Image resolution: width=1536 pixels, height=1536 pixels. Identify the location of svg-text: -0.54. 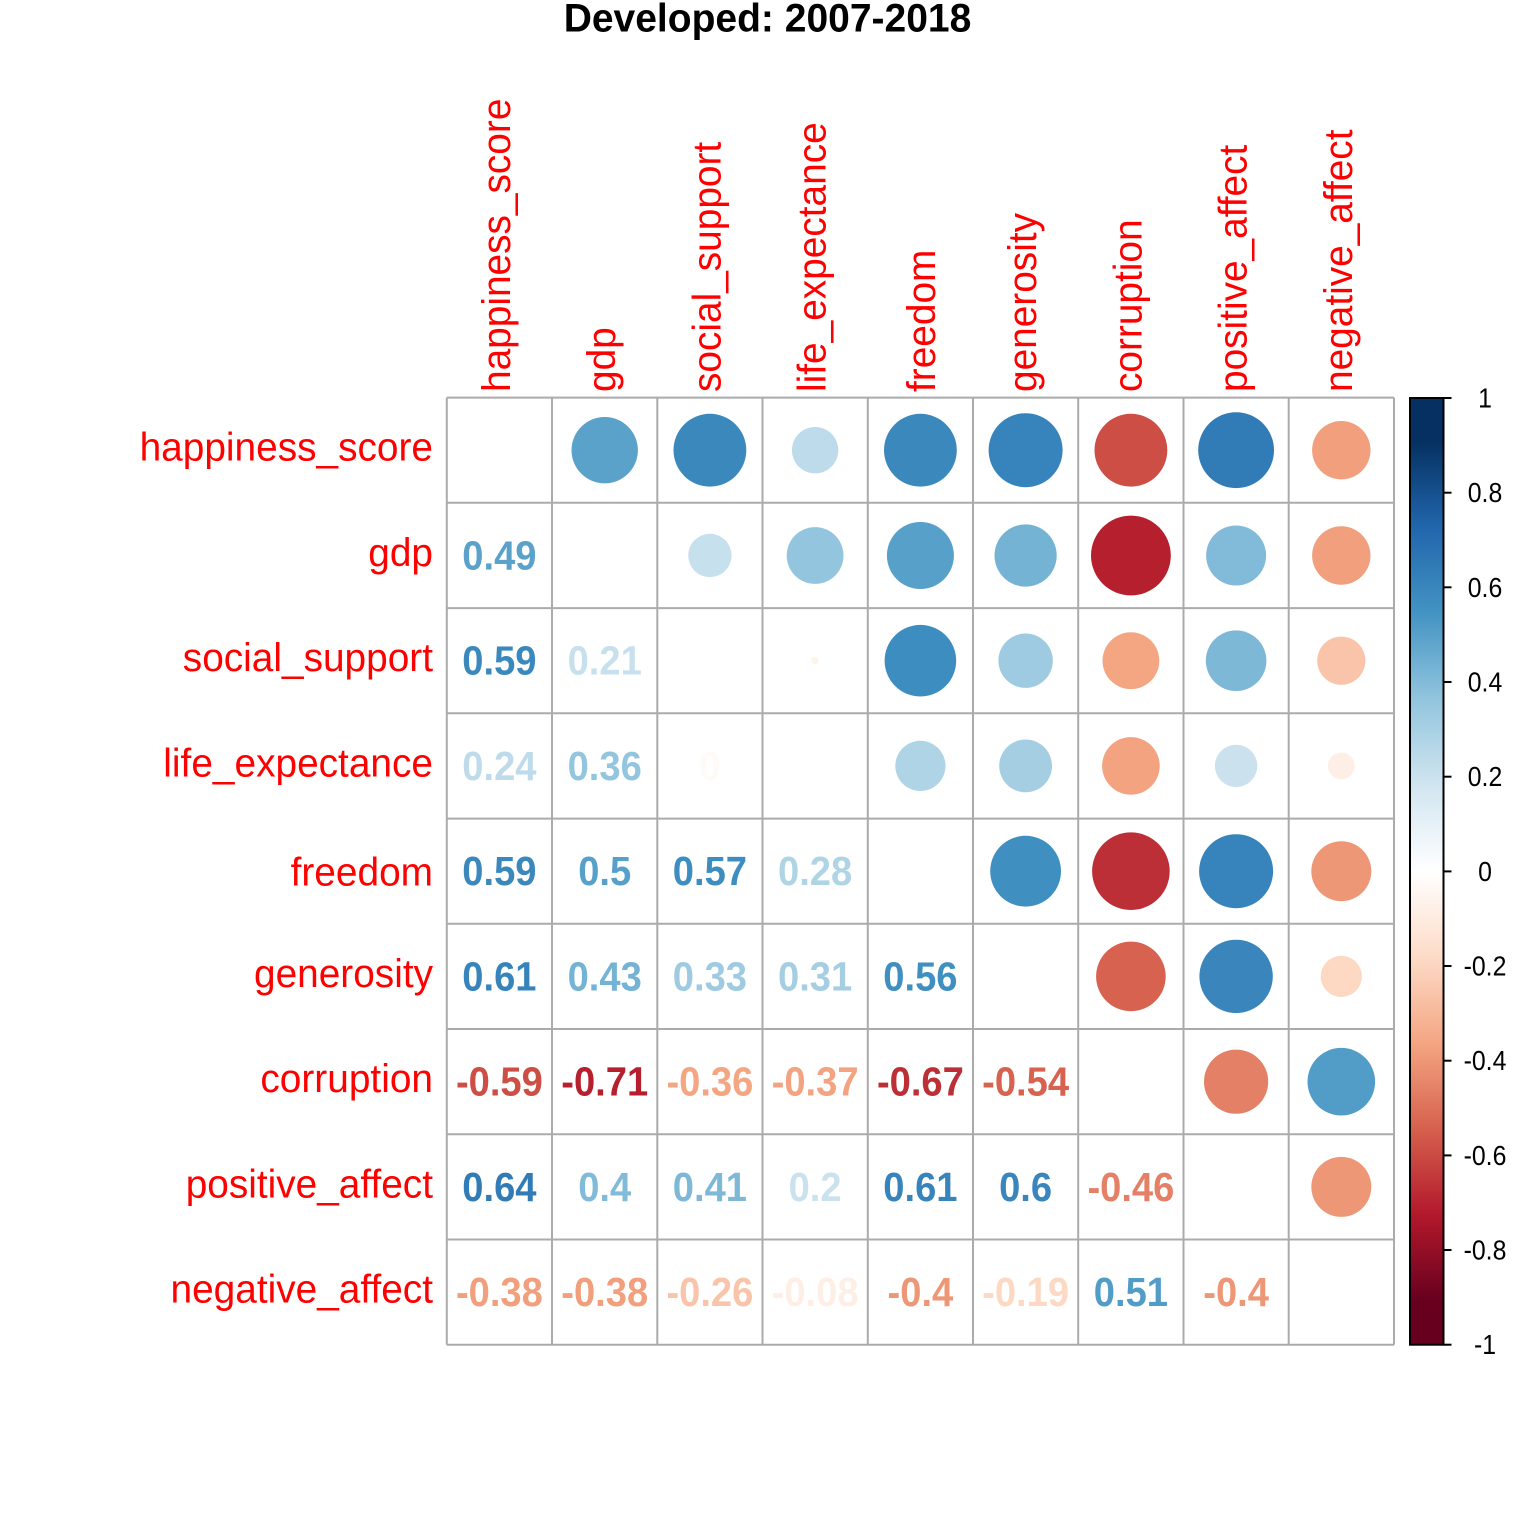
(1025, 1082).